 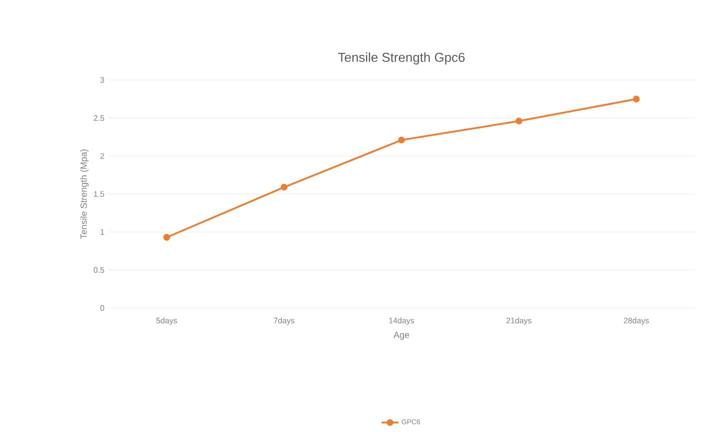 I want to click on y-axis-title: Tensile Strength (Mpa), so click(x=84, y=194).